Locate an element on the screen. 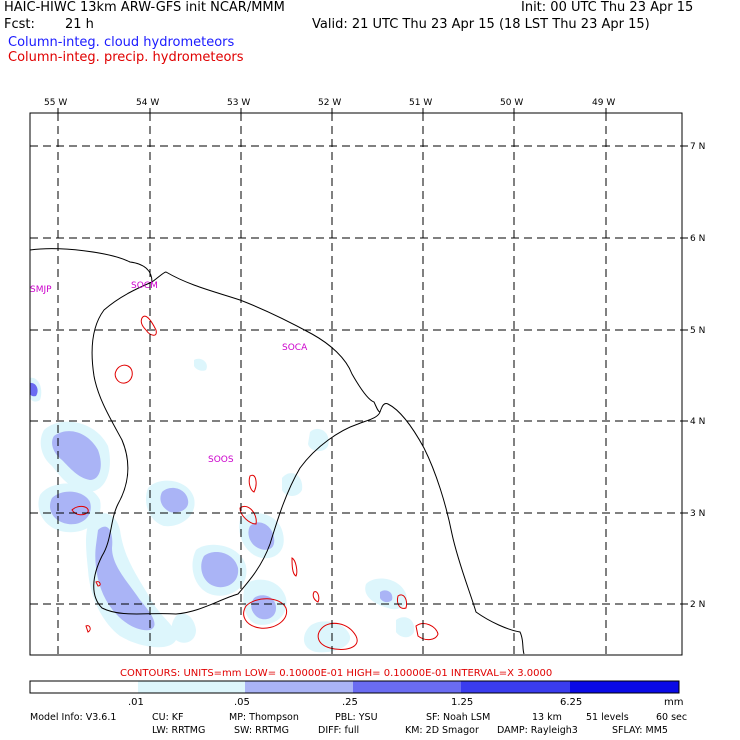 The width and height of the screenshot is (740, 740). vertical-levels: 51 levels is located at coordinates (607, 717).